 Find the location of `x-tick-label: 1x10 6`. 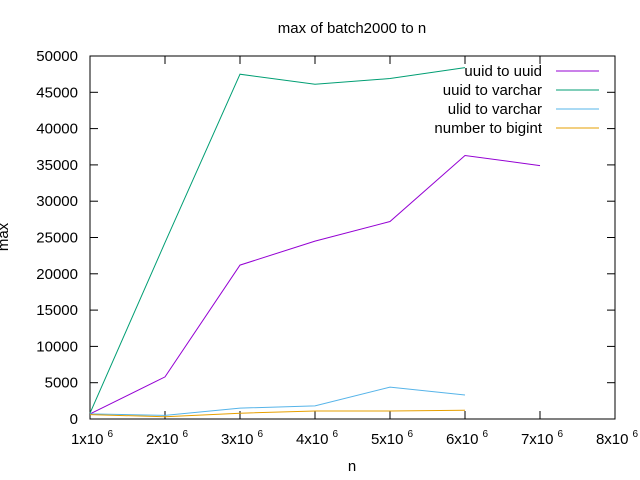

x-tick-label: 1x10 6 is located at coordinates (92, 438).